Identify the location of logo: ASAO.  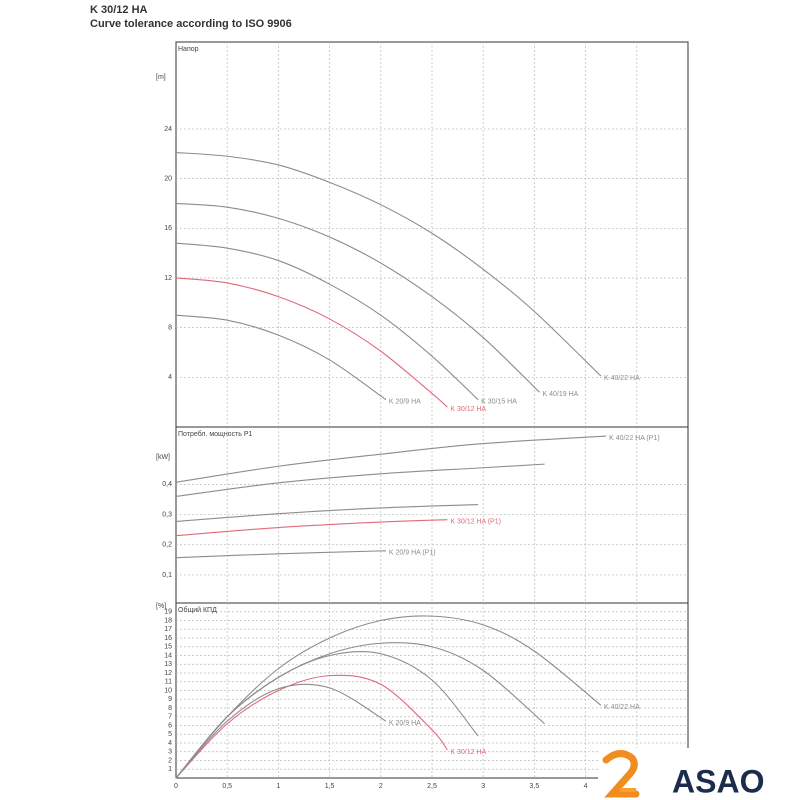
(699, 774).